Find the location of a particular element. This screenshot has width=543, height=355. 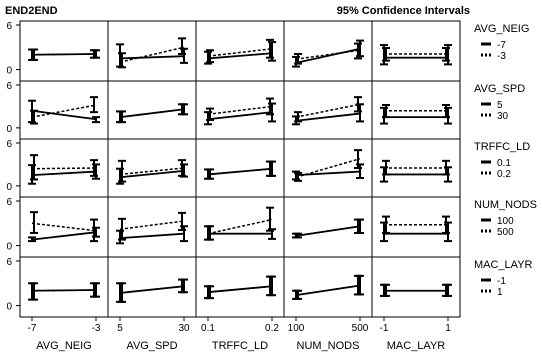

x-tick-label: -1 is located at coordinates (384, 328).